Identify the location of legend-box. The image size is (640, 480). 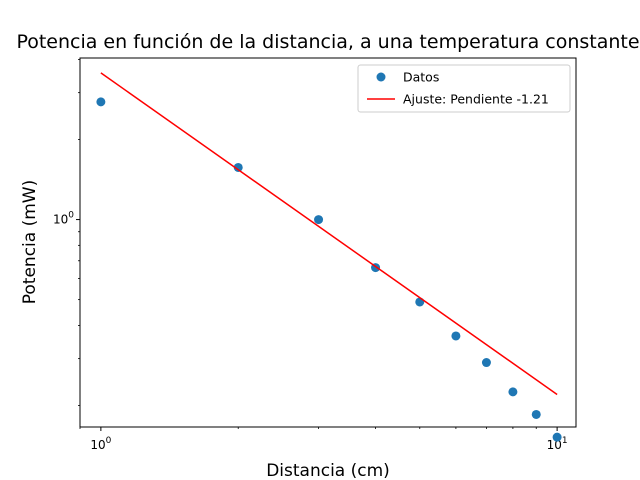
(464, 88).